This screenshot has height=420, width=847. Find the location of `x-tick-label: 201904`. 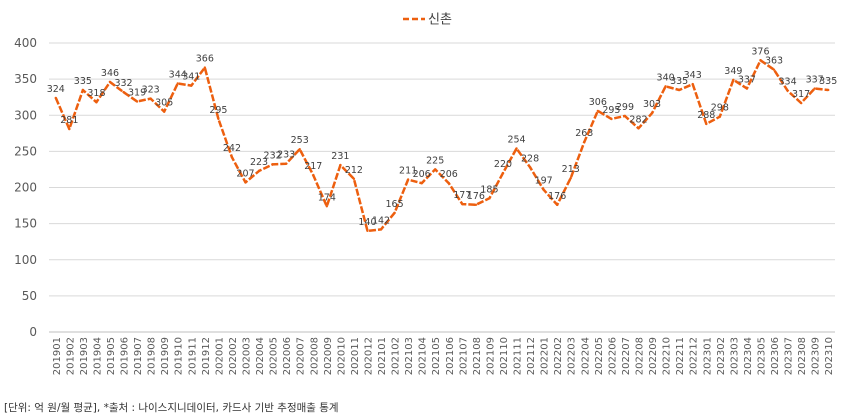

x-tick-label: 201904 is located at coordinates (97, 356).